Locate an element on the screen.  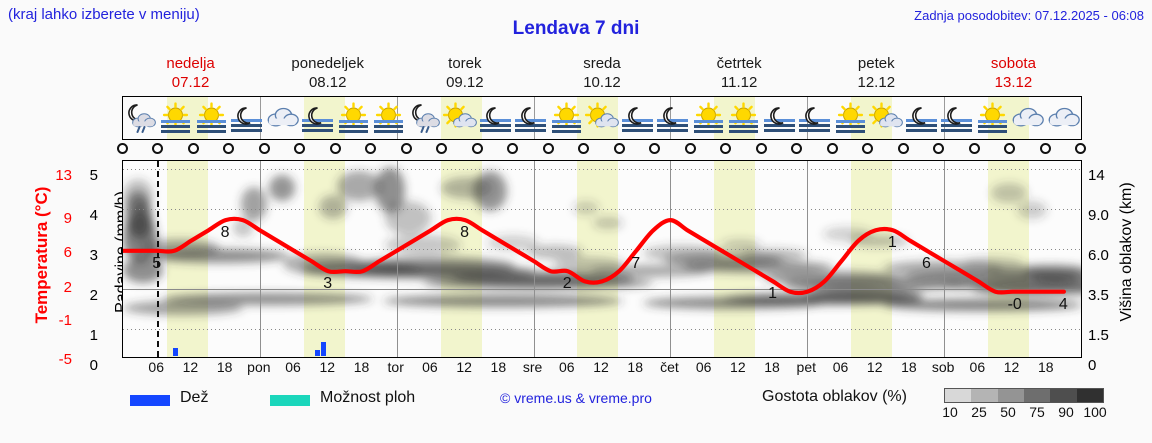
temperature-value-label: 2 is located at coordinates (567, 284).